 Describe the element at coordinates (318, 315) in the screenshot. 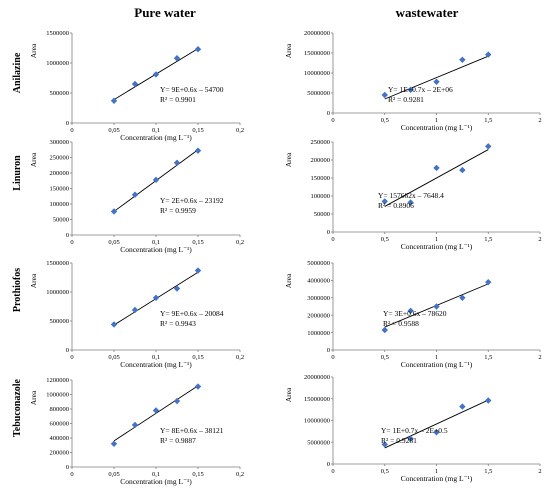

I see `y-tick-label: 2000000` at that location.